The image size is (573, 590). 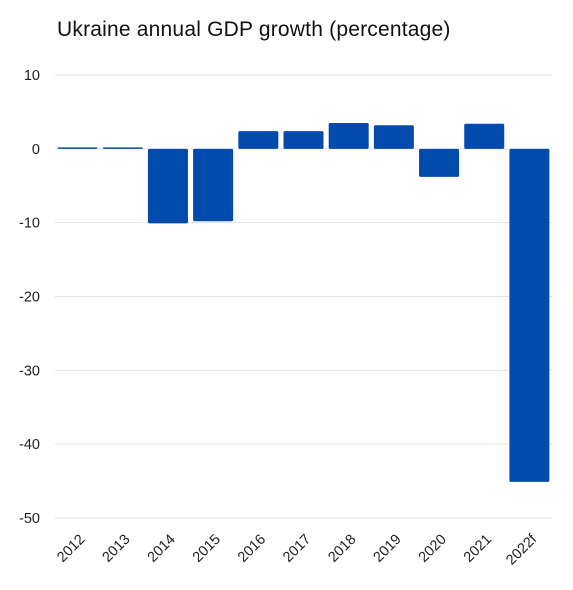 I want to click on bar-2018, so click(x=348, y=135).